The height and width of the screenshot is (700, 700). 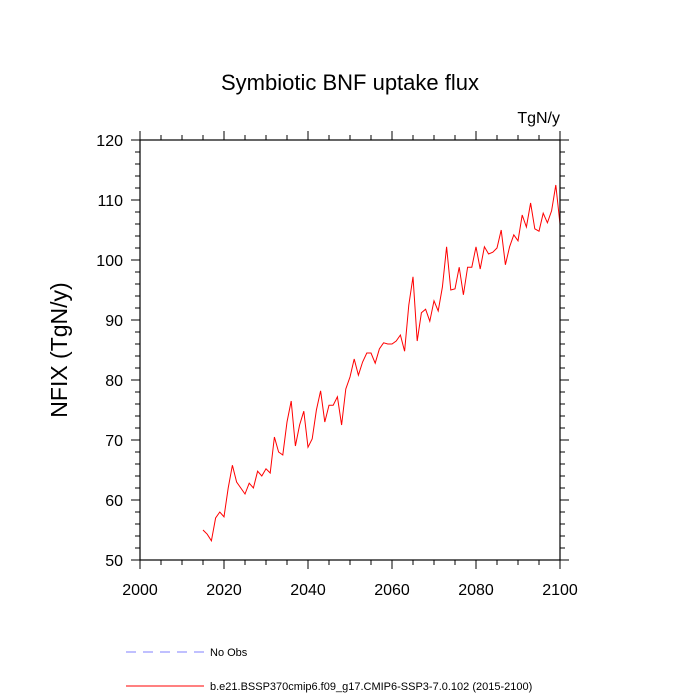 What do you see at coordinates (392, 590) in the screenshot?
I see `x-tick-label: 2060` at bounding box center [392, 590].